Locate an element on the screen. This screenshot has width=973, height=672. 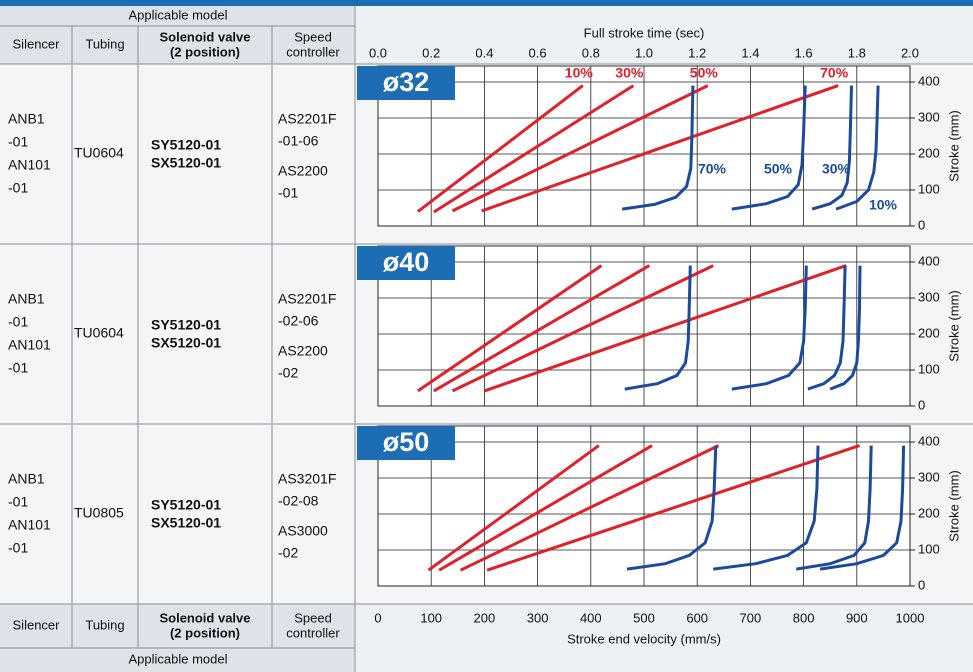
title-badge is located at coordinates (406, 443).